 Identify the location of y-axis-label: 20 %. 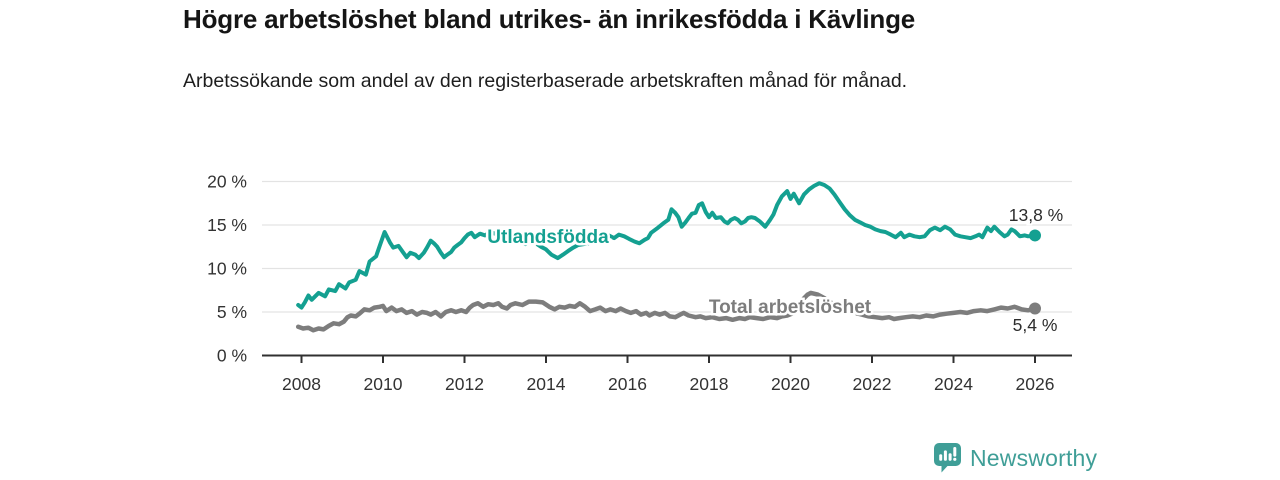
(227, 182).